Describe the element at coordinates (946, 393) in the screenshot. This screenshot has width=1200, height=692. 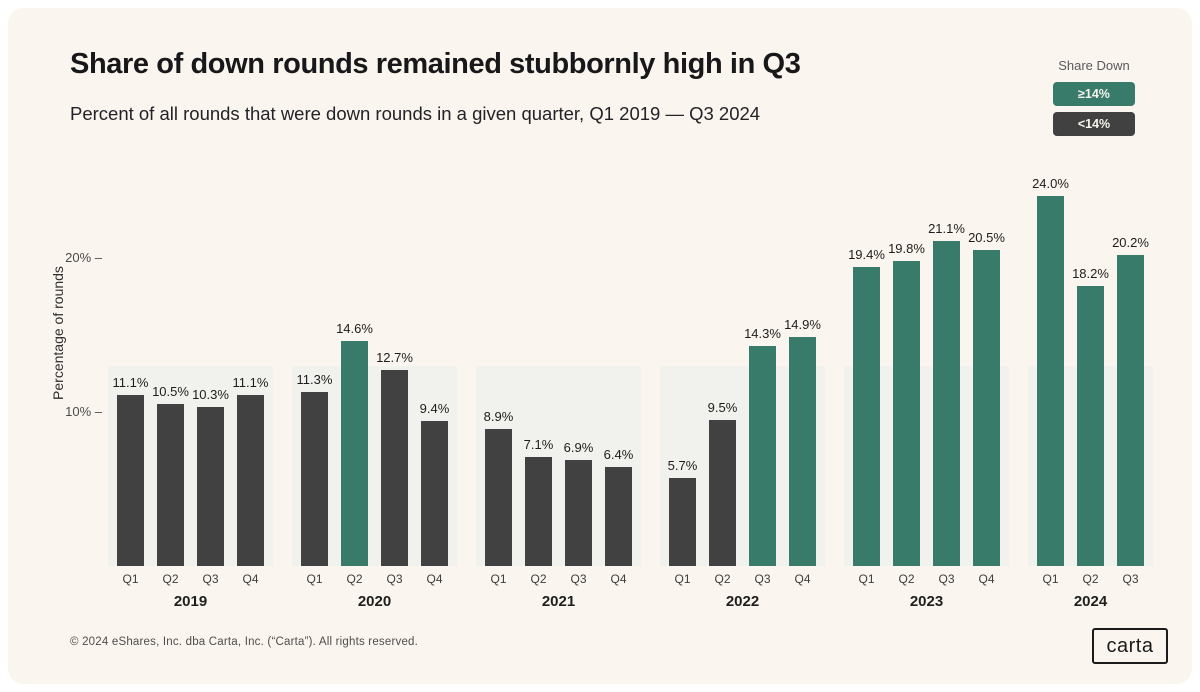
I see `bar: 21.1%` at that location.